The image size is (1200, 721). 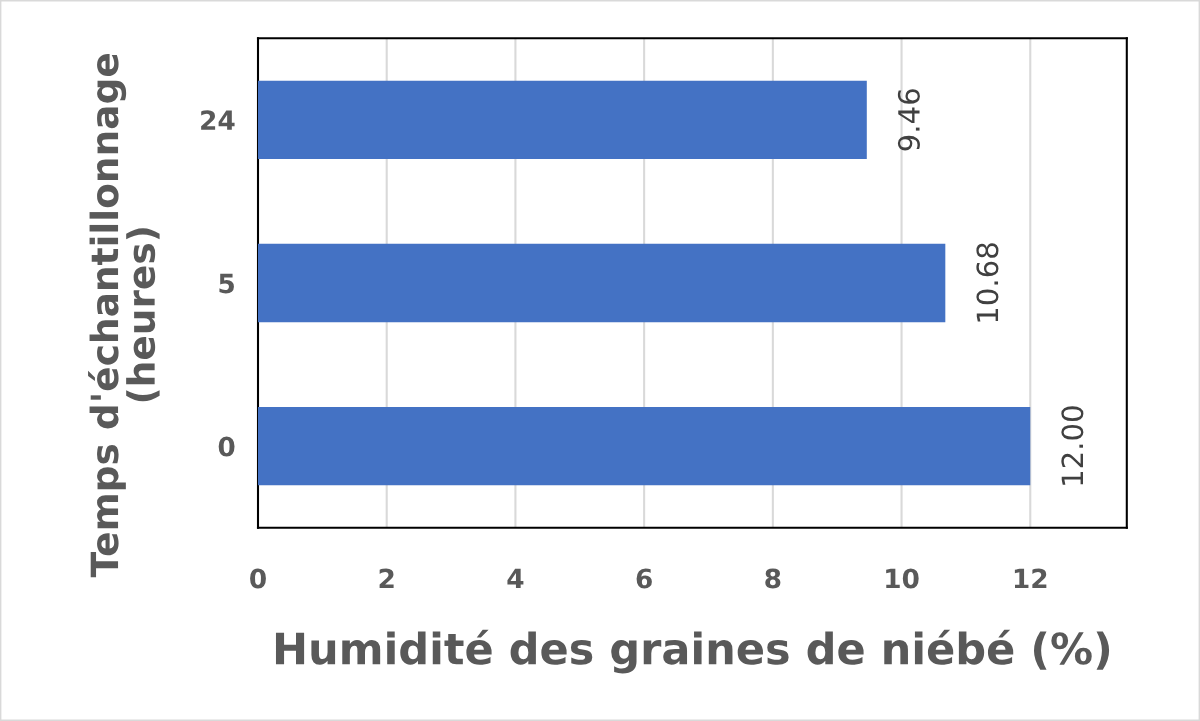 What do you see at coordinates (1072, 445) in the screenshot?
I see `data-label: 12.00` at bounding box center [1072, 445].